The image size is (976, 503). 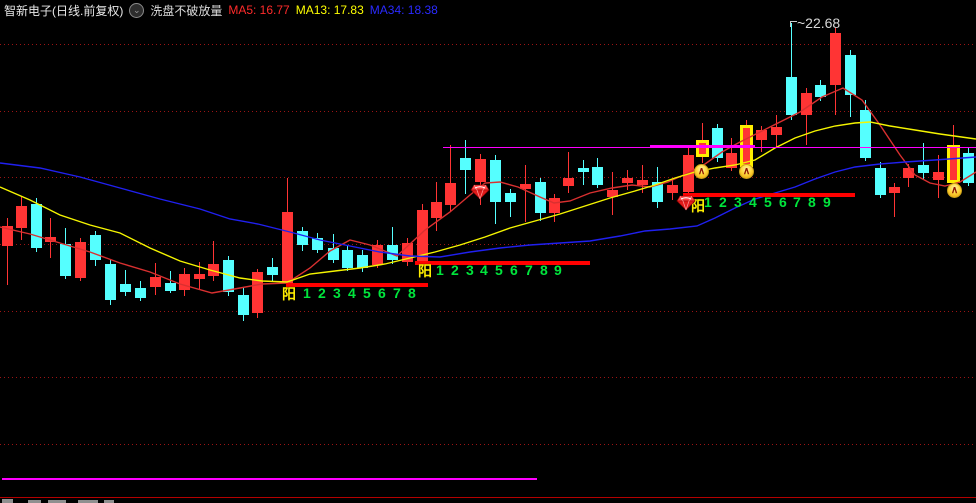 I want to click on magenta-level-line, so click(x=702, y=146).